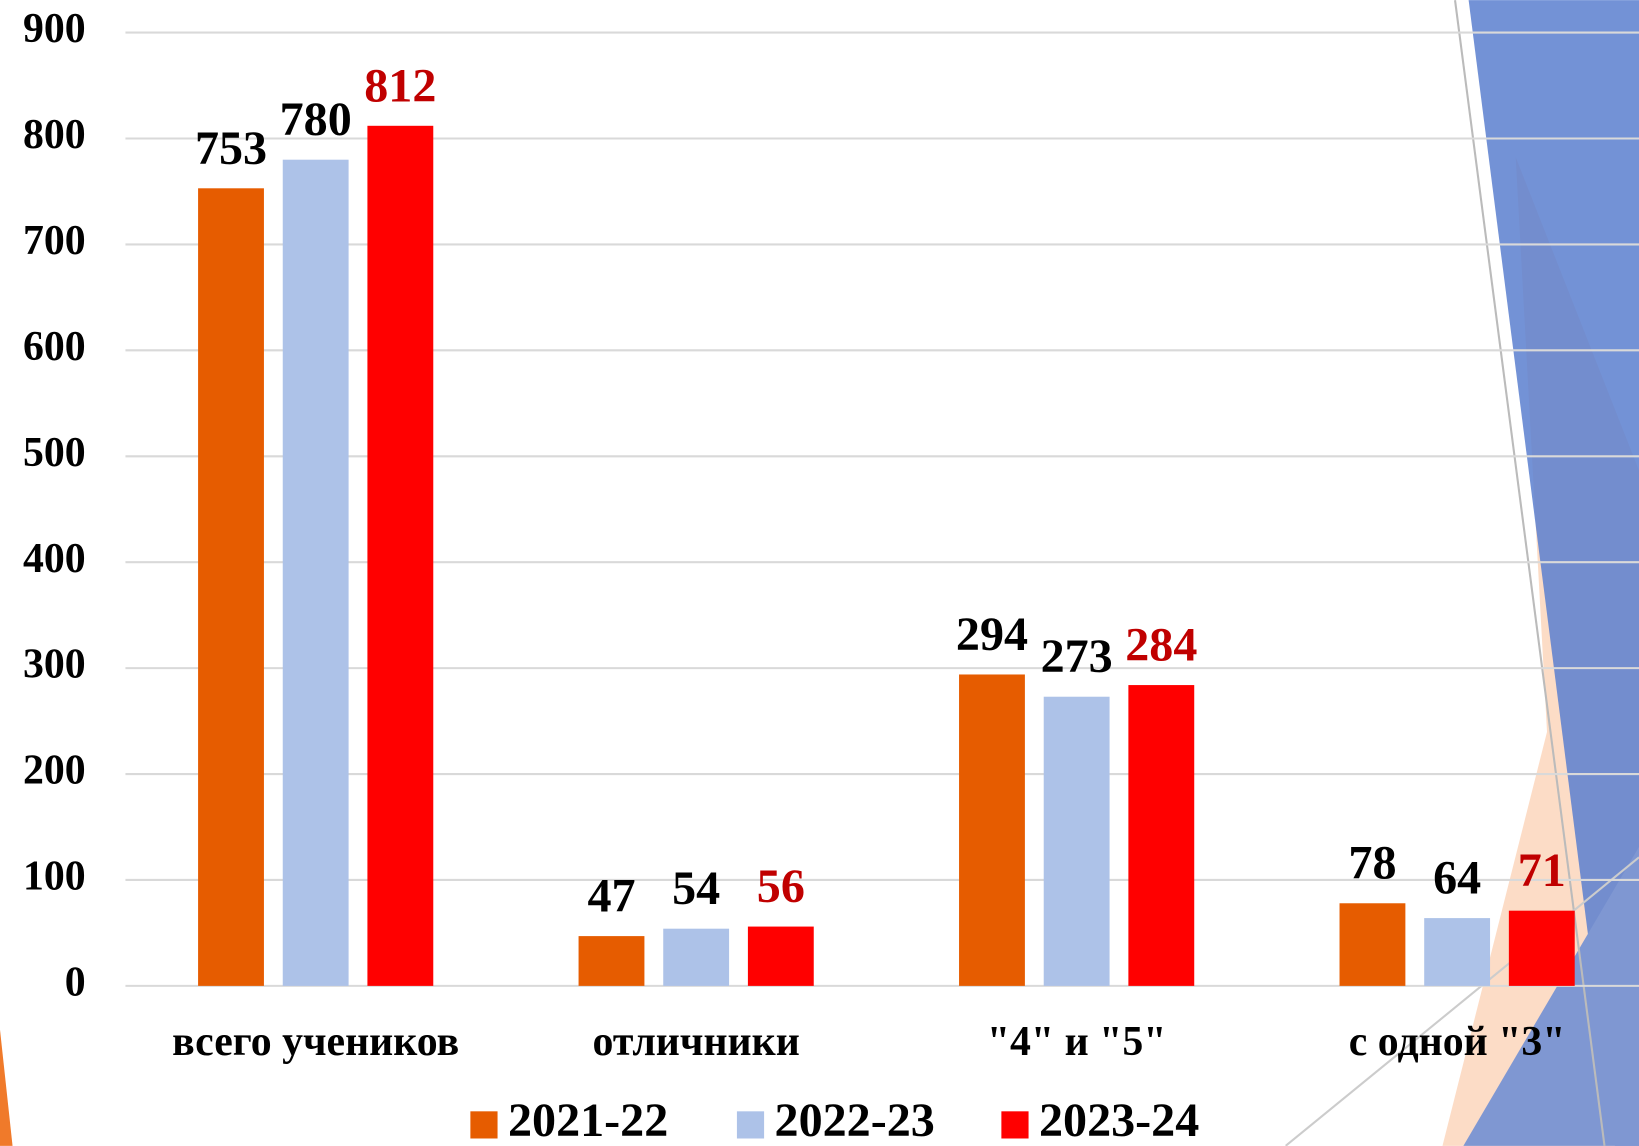 The height and width of the screenshot is (1146, 1639). I want to click on value-label: 273, so click(1077, 656).